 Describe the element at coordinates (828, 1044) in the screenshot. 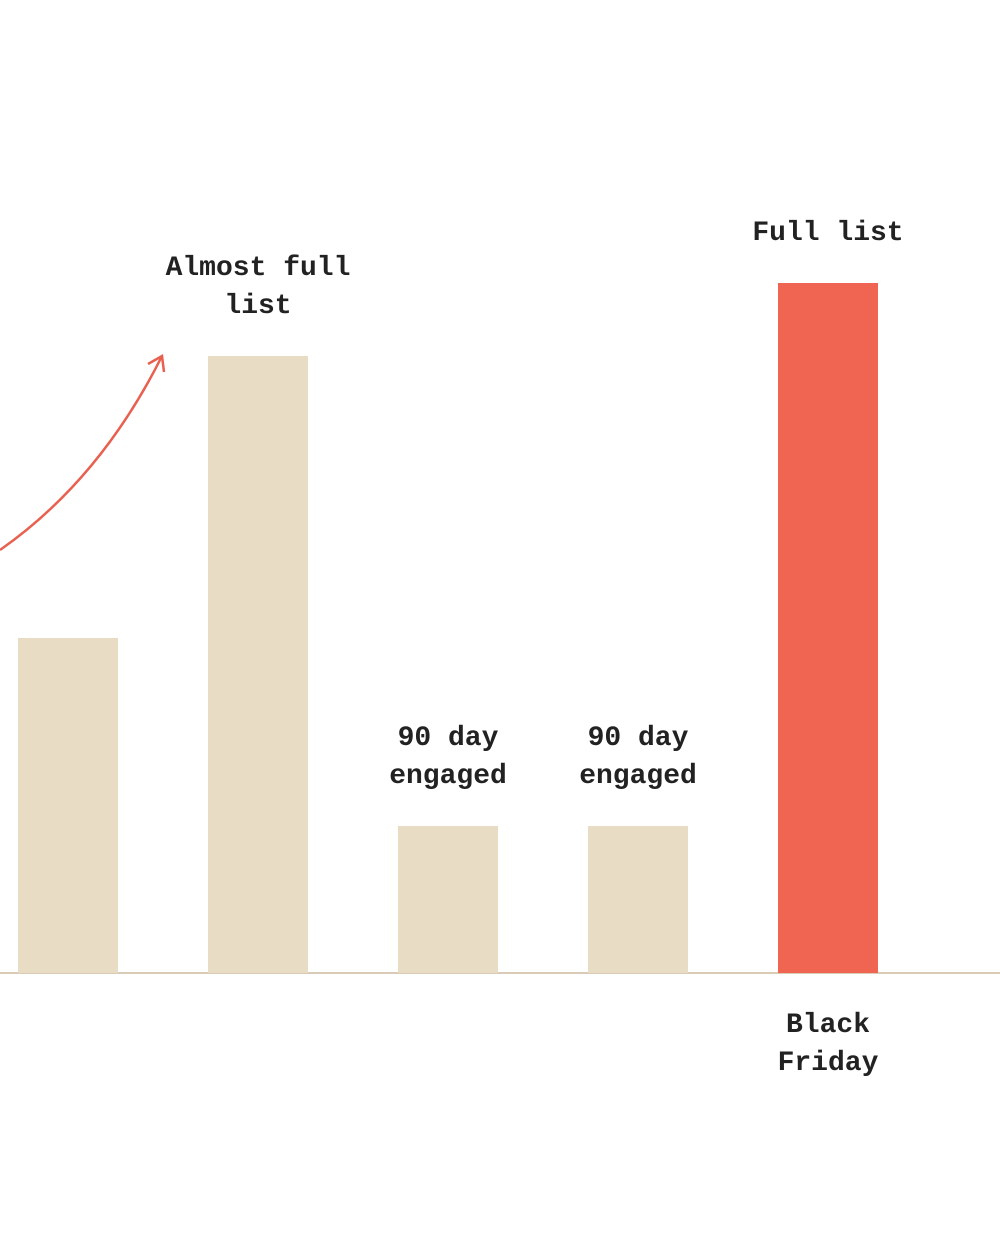

I see `x-tick-label: Black Friday` at that location.